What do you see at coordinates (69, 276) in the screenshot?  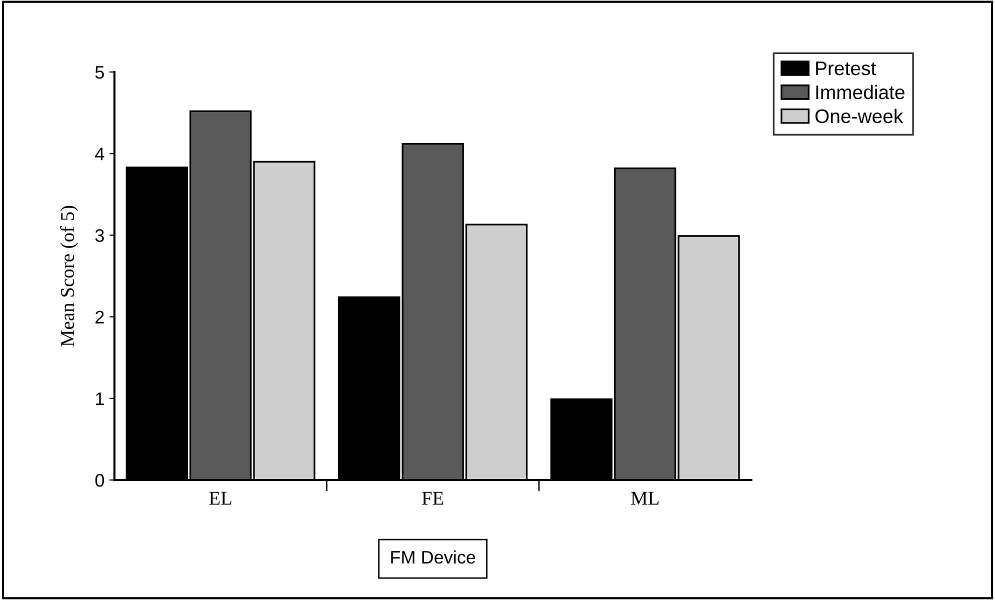 I see `y-axis-title: Mean Score (of 5)` at bounding box center [69, 276].